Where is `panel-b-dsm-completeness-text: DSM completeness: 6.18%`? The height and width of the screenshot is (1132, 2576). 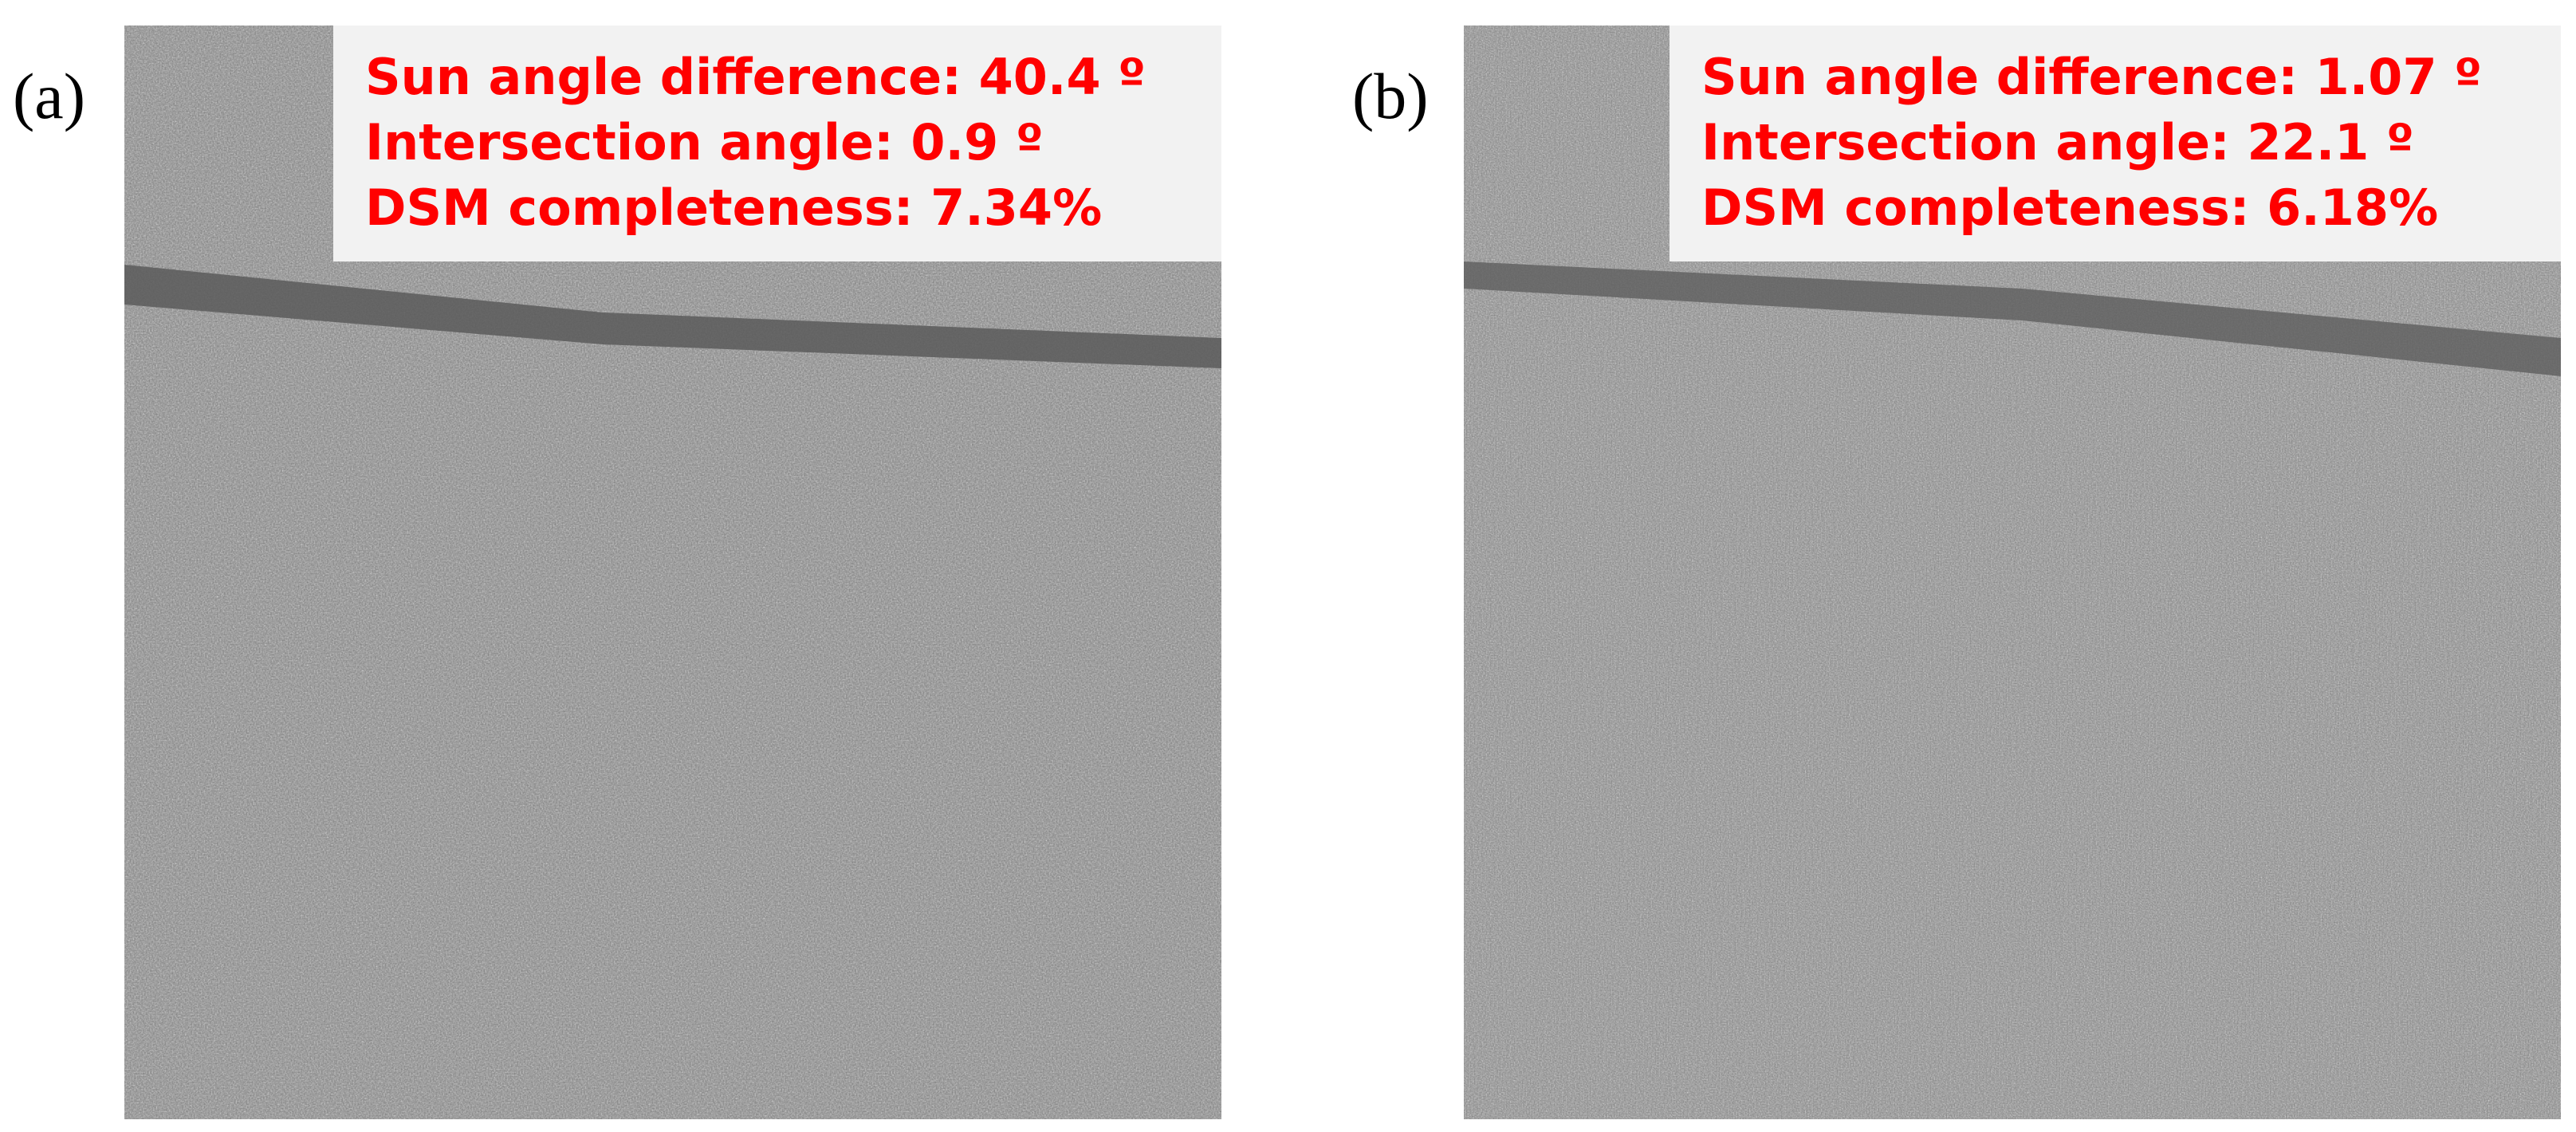 panel-b-dsm-completeness-text: DSM completeness: 6.18% is located at coordinates (2070, 208).